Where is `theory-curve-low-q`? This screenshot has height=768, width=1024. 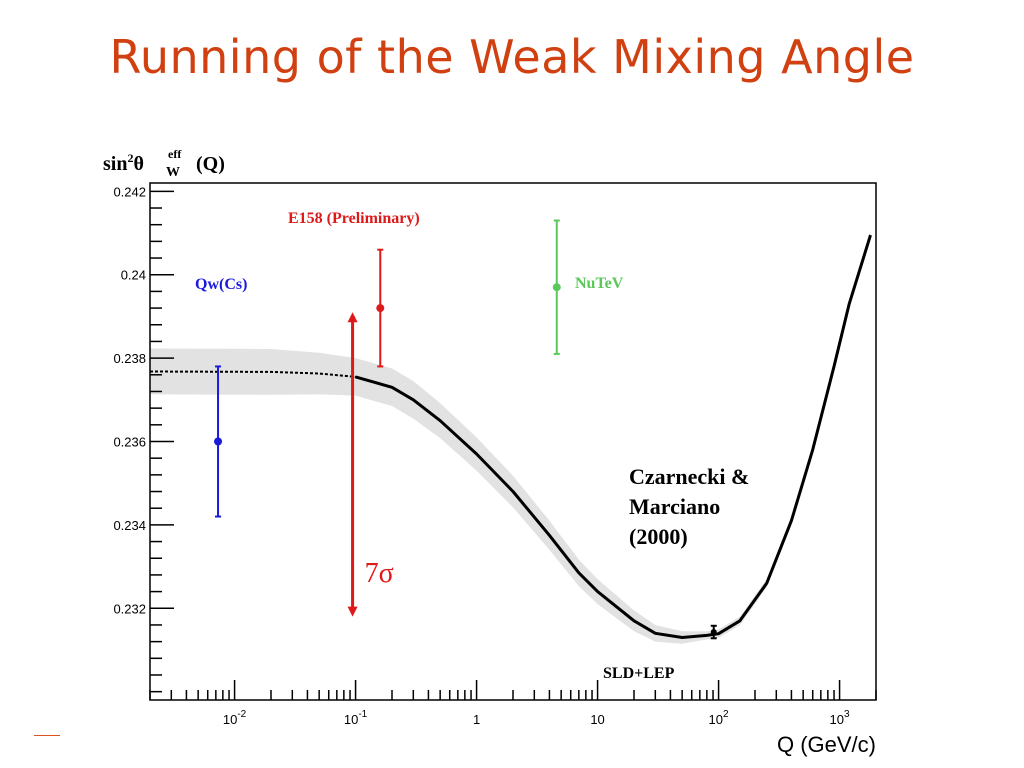
theory-curve-low-q is located at coordinates (252, 374).